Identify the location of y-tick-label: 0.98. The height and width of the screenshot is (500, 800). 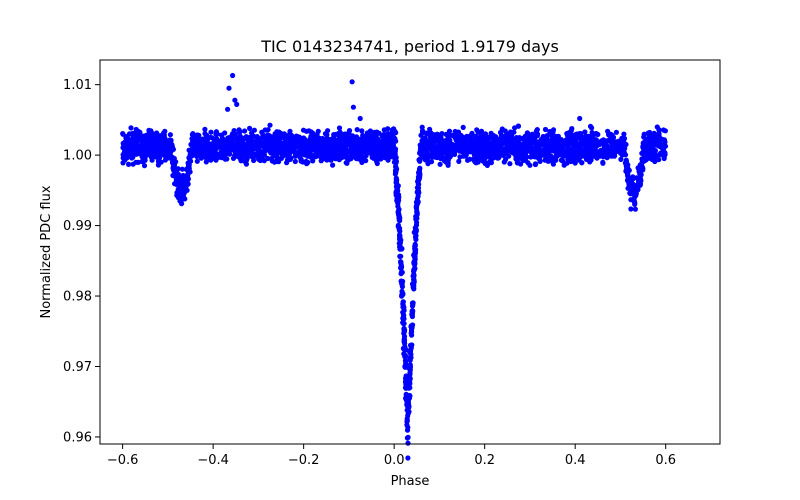
(77, 297).